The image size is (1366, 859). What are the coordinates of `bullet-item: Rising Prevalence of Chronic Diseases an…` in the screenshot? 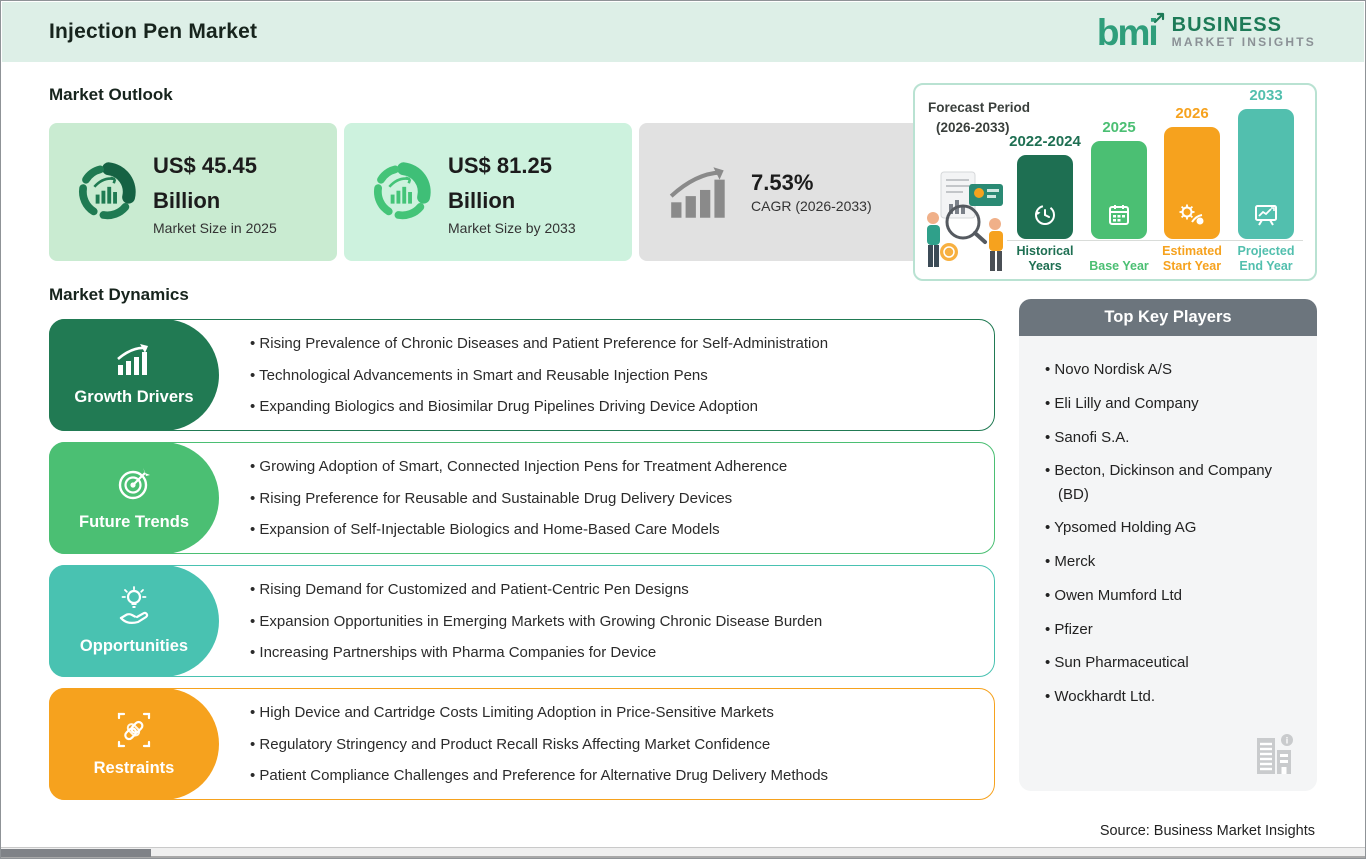 It's located at (613, 343).